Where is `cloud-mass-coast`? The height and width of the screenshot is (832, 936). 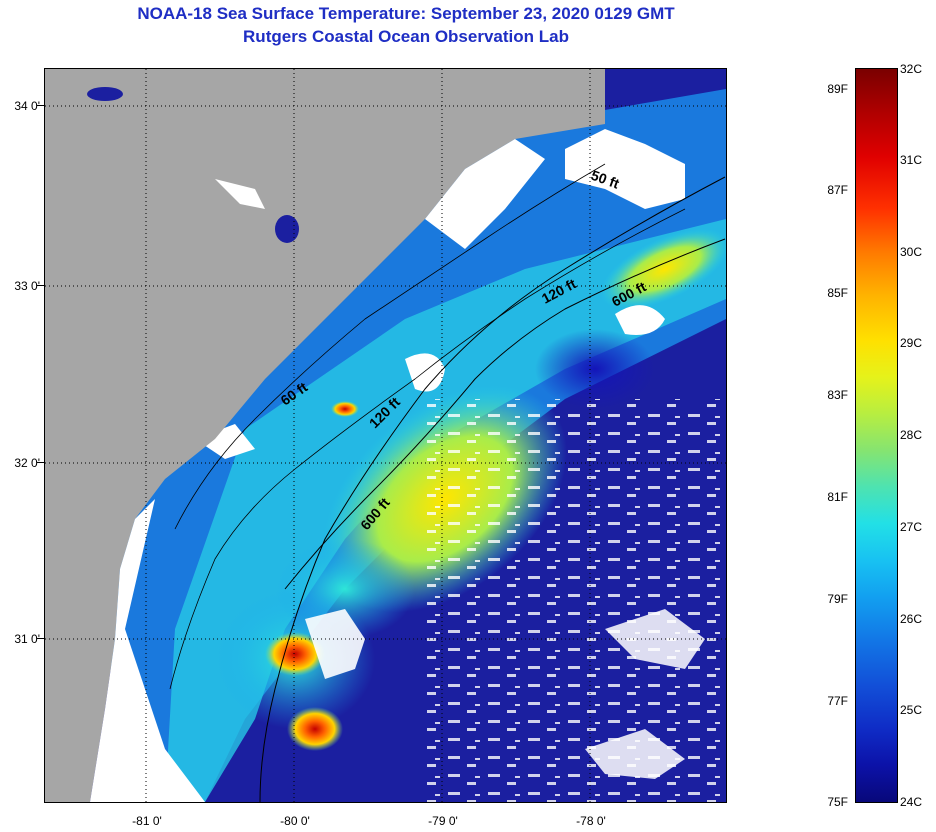
cloud-mass-coast is located at coordinates (225, 441).